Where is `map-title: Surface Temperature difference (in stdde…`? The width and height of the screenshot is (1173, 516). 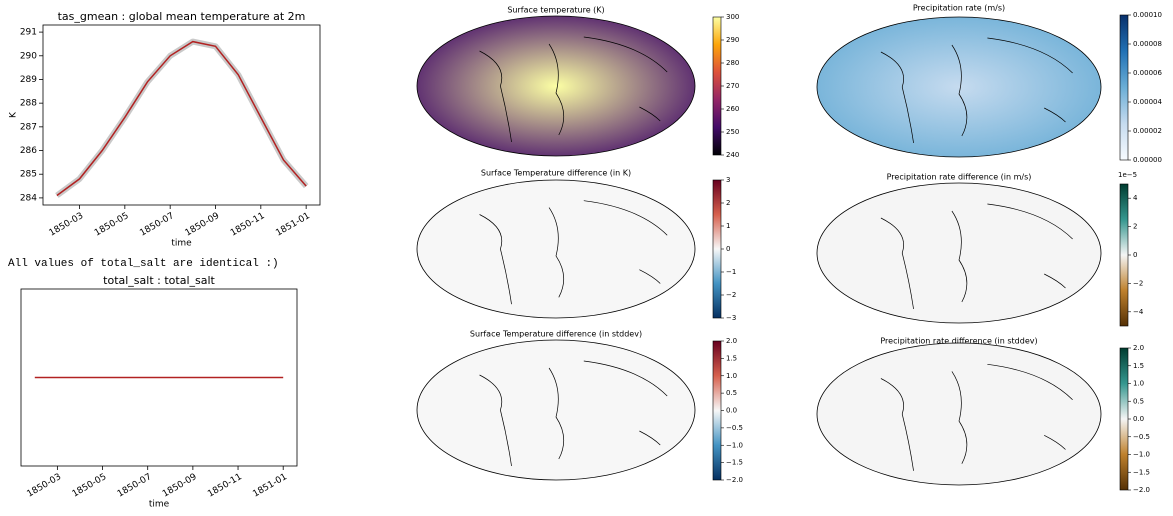 map-title: Surface Temperature difference (in stdde… is located at coordinates (556, 334).